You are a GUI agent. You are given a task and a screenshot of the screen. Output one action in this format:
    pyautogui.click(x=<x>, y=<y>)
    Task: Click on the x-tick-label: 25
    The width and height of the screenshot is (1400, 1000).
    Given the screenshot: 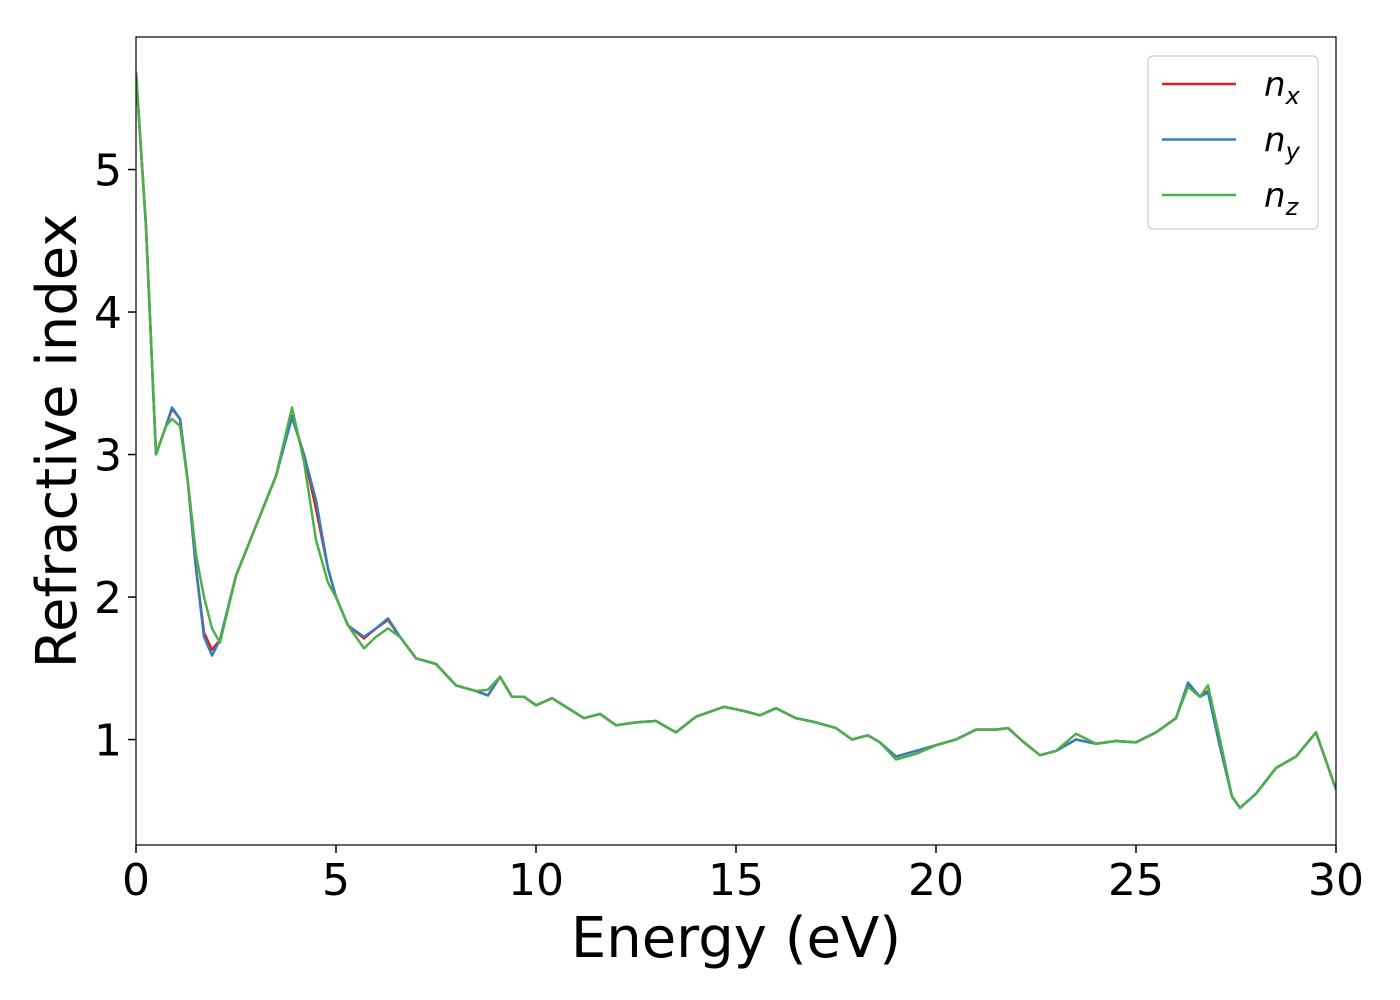 What is the action you would take?
    pyautogui.click(x=1136, y=880)
    